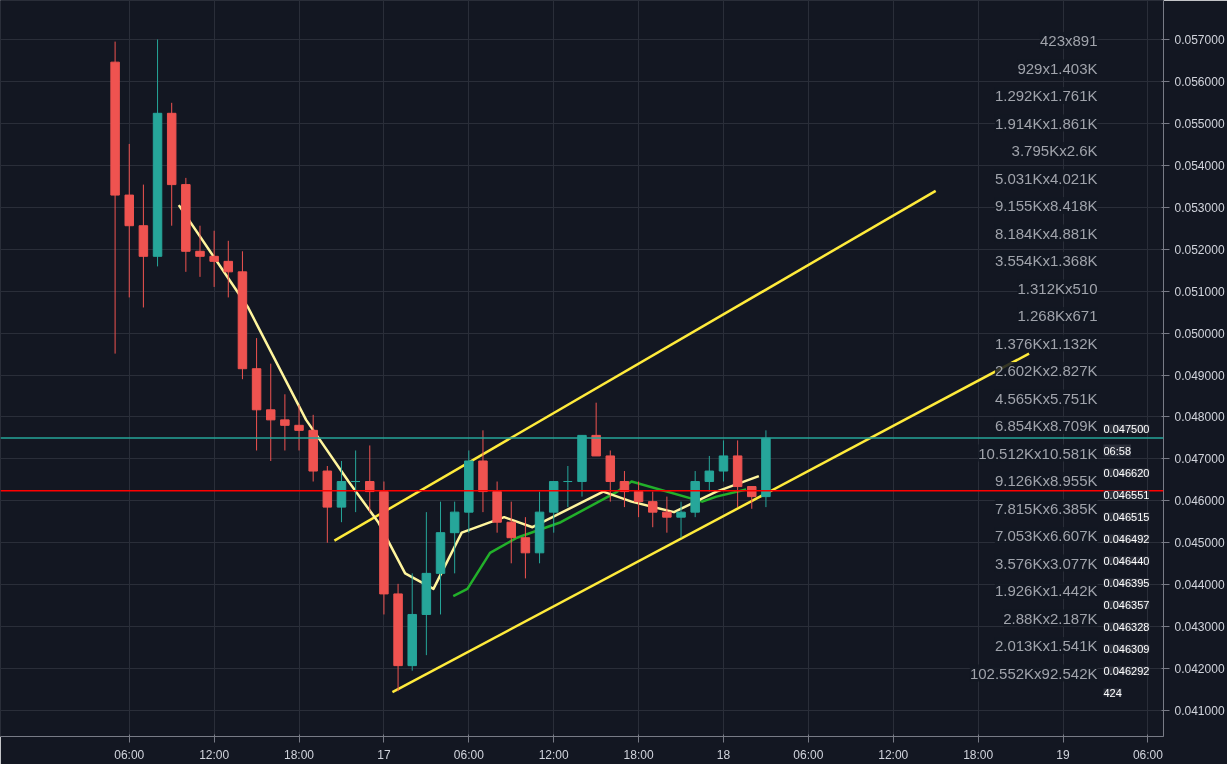 The height and width of the screenshot is (764, 1227). I want to click on y-tick-label: 0.045000, so click(1199, 543).